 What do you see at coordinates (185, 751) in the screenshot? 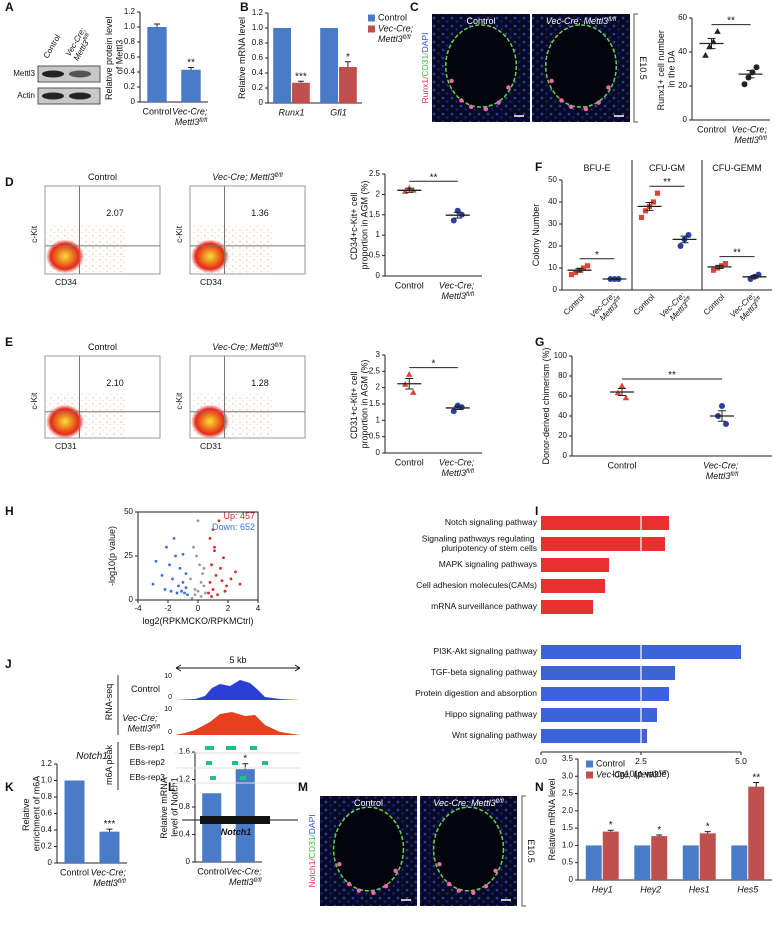
I see `y-tick-label: 1.6` at bounding box center [185, 751].